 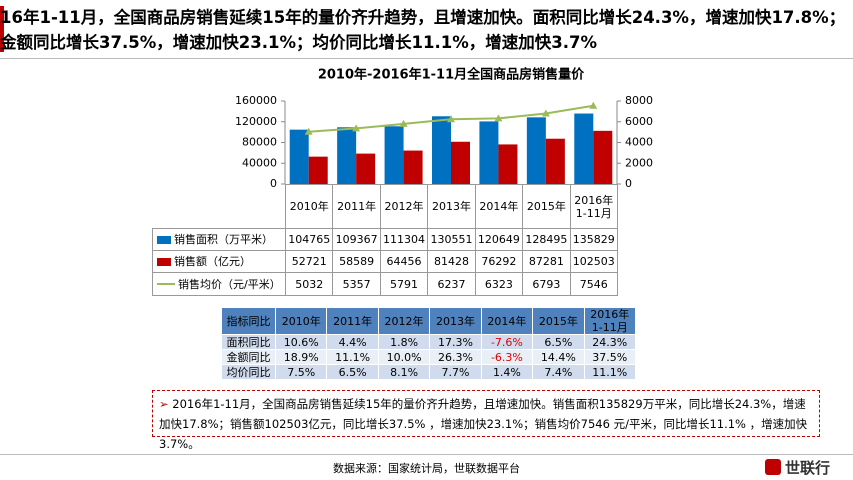 I want to click on data-table-value: 5791, so click(x=404, y=284).